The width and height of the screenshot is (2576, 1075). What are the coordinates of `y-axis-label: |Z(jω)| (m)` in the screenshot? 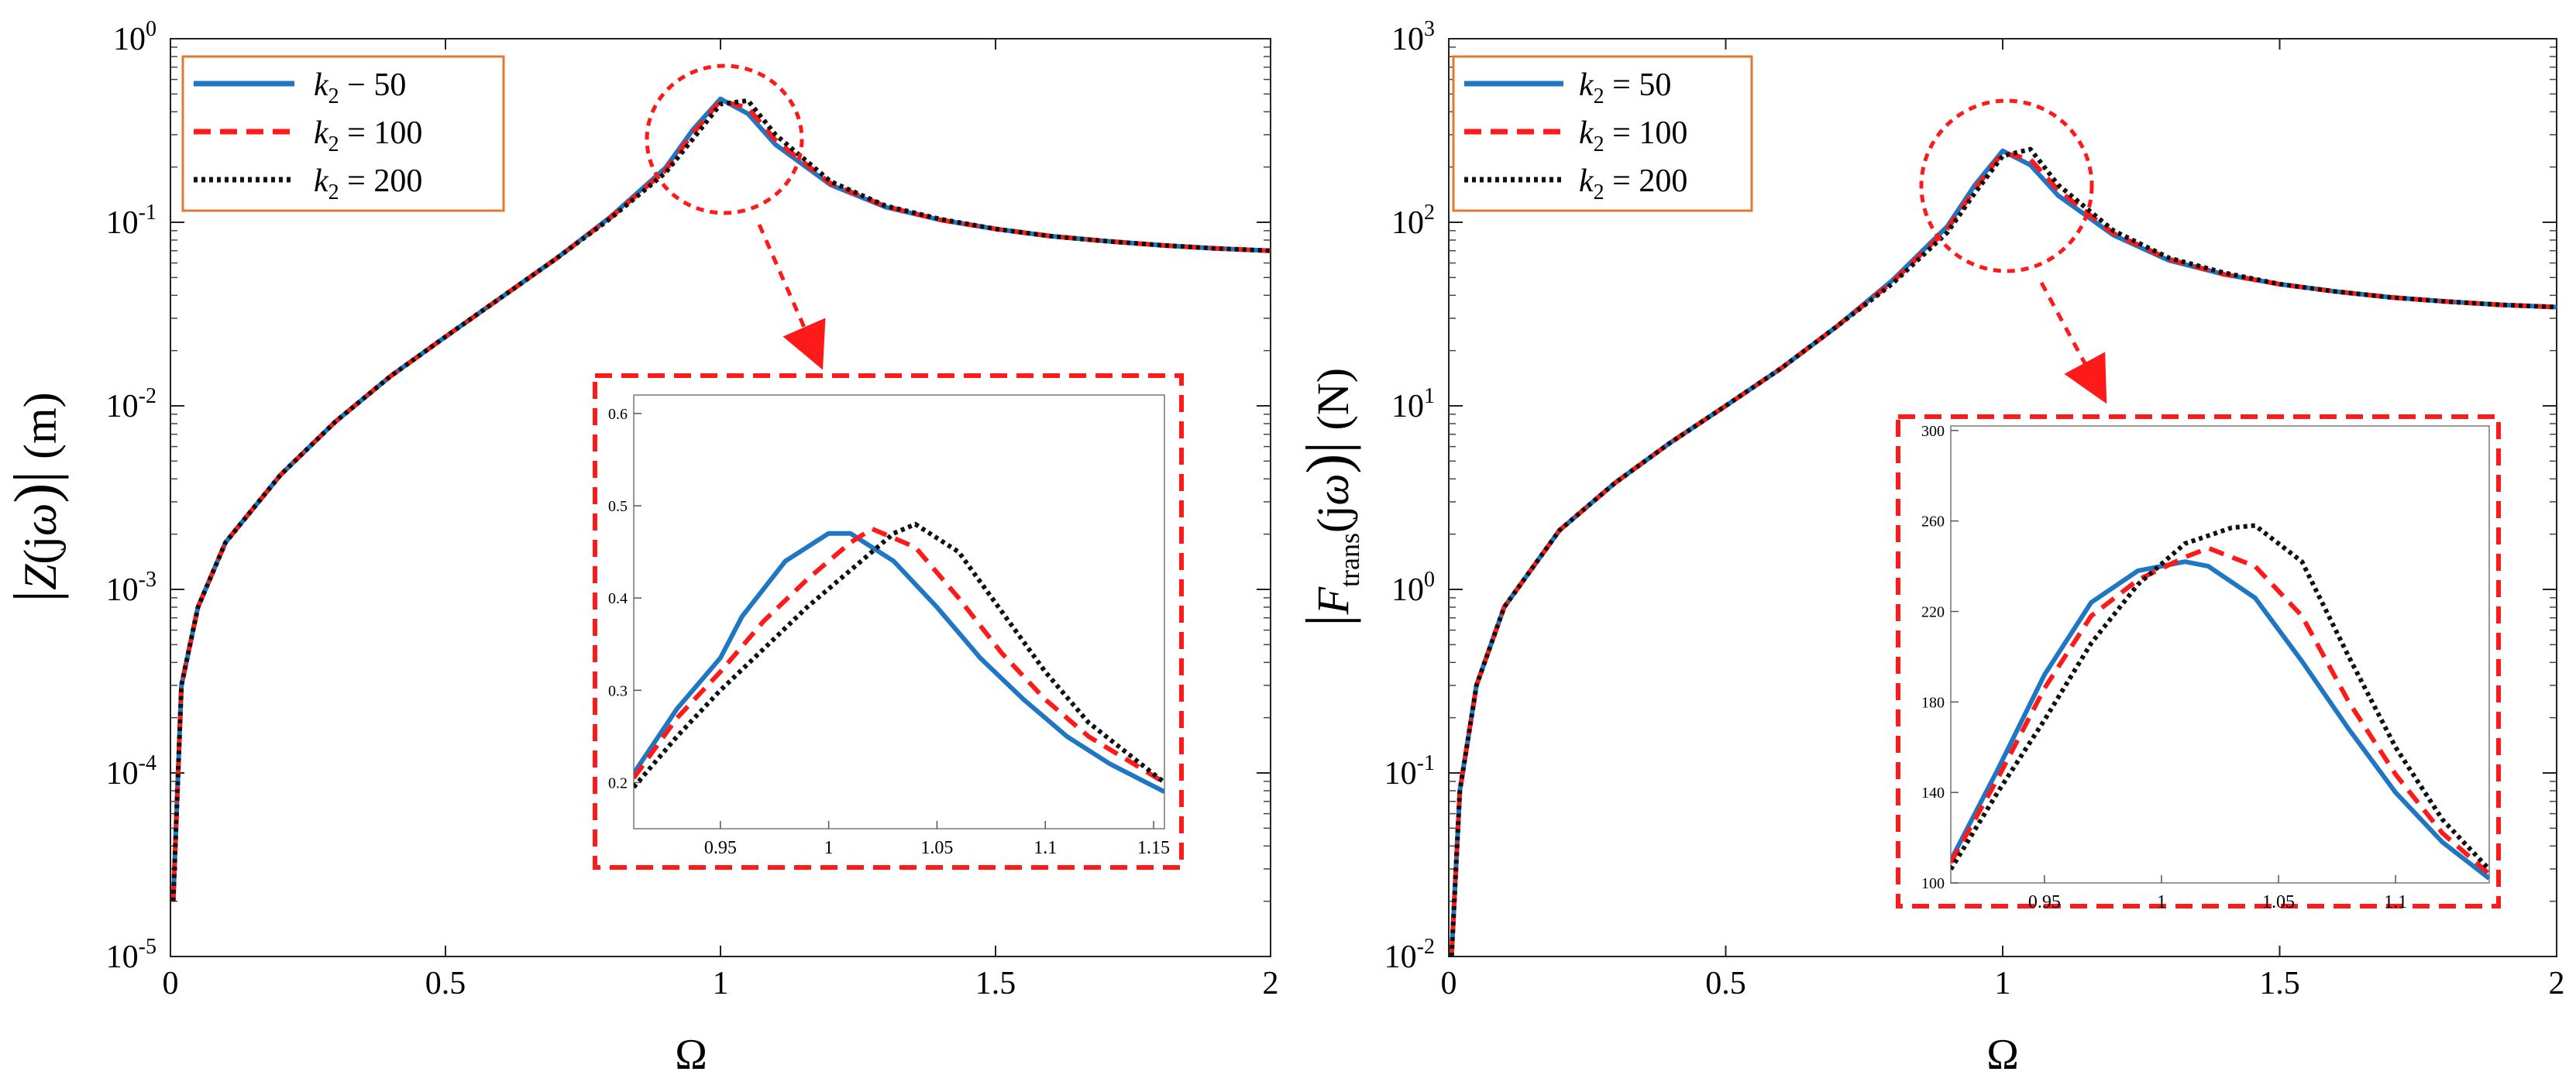 It's located at (35, 497).